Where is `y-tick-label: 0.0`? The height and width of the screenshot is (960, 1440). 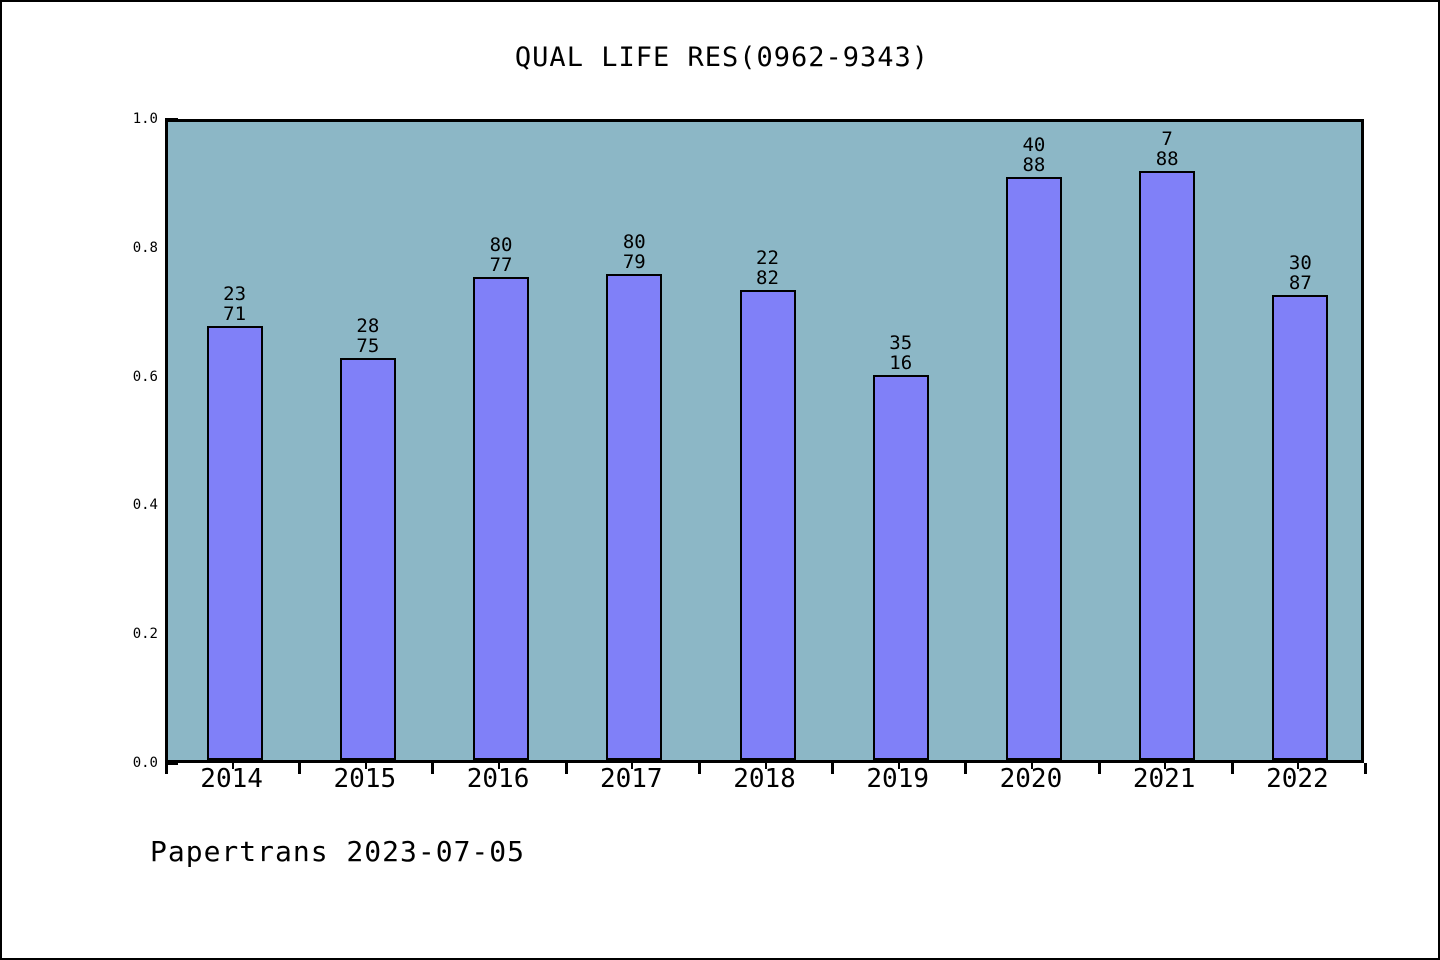 y-tick-label: 0.0 is located at coordinates (145, 763).